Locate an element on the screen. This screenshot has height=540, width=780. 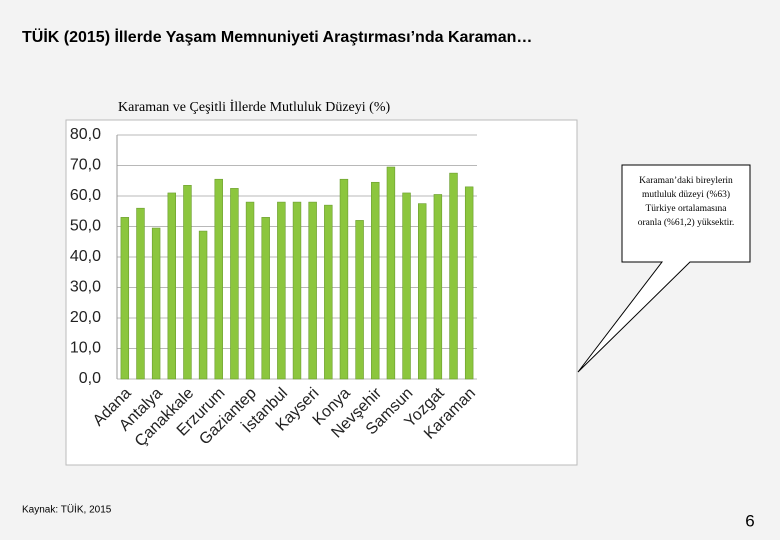
y-tick-label: 70,0 is located at coordinates (85, 165).